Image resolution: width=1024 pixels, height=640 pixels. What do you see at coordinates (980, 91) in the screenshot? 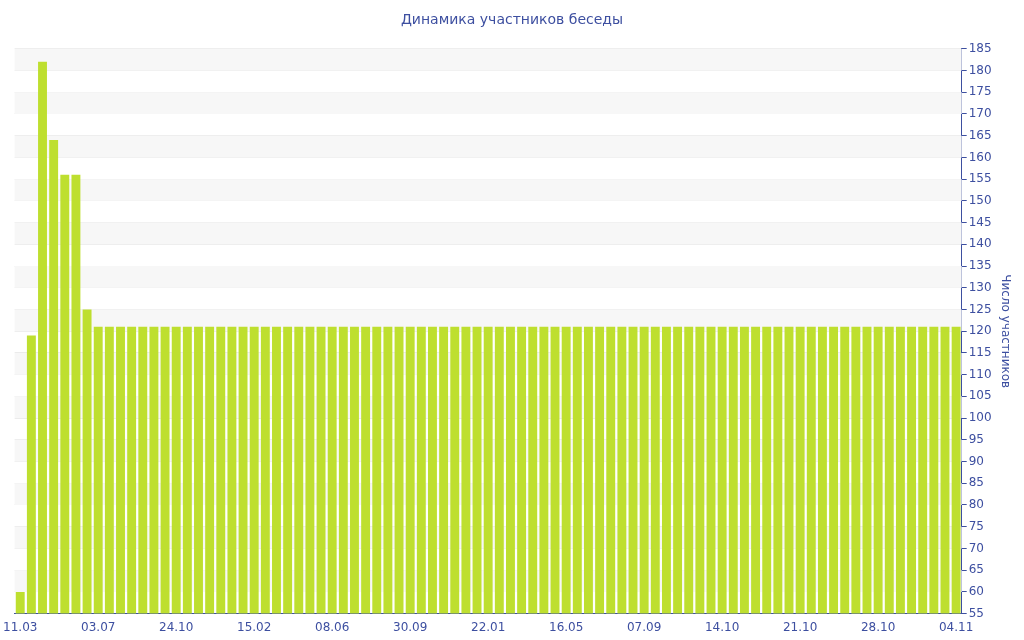
I see `y-tick-label: 175` at bounding box center [980, 91].